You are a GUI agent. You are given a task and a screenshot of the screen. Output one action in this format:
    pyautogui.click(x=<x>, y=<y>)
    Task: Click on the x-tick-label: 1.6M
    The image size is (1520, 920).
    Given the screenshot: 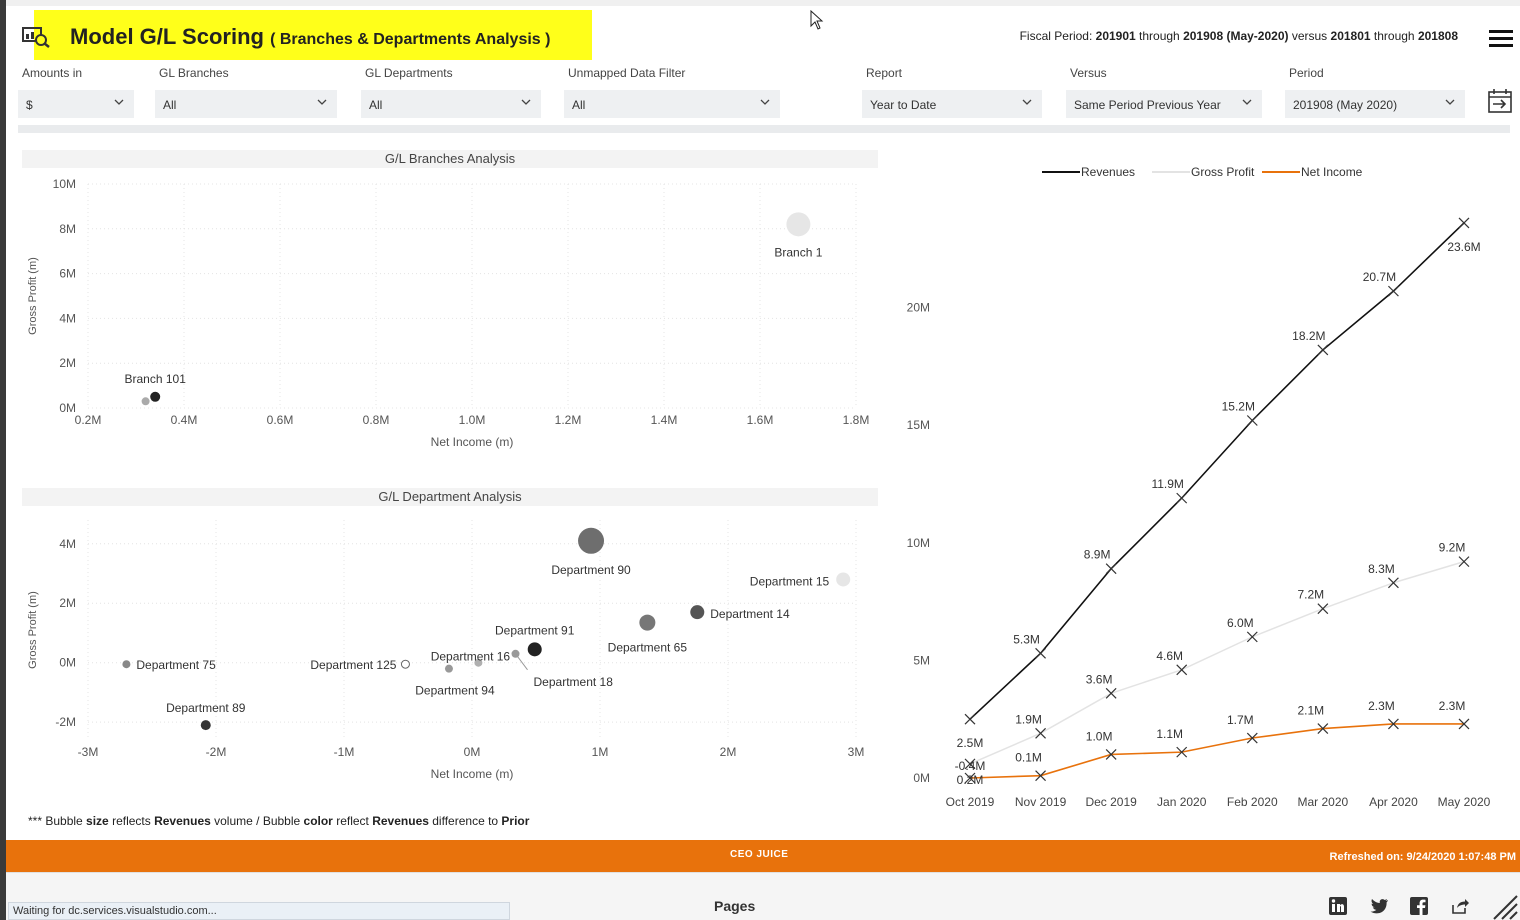 What is the action you would take?
    pyautogui.click(x=760, y=420)
    